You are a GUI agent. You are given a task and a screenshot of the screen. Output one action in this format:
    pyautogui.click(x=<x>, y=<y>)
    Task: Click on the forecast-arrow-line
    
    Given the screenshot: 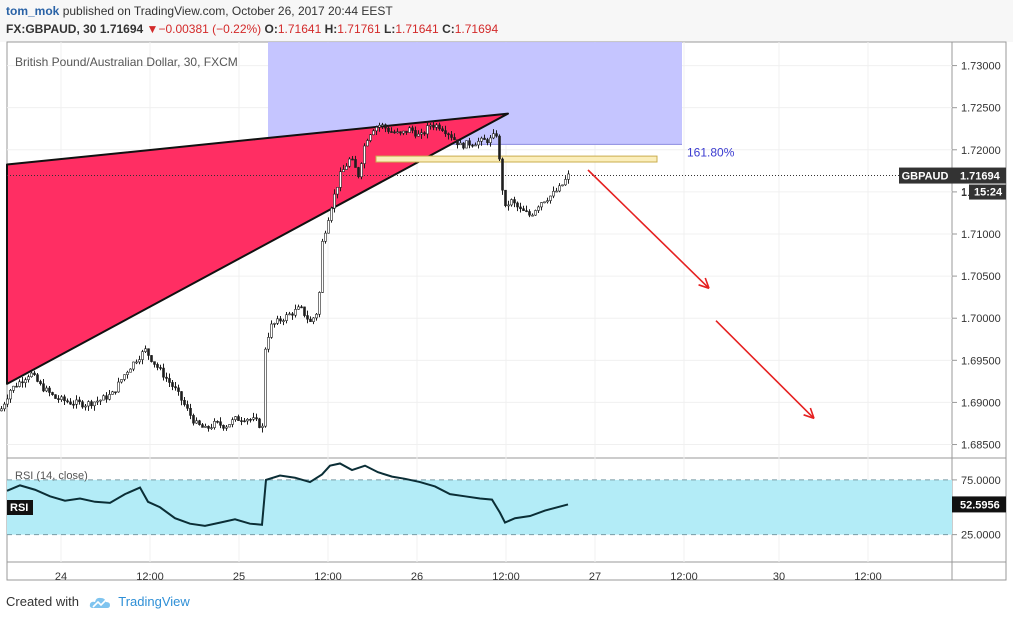 What is the action you would take?
    pyautogui.click(x=765, y=369)
    